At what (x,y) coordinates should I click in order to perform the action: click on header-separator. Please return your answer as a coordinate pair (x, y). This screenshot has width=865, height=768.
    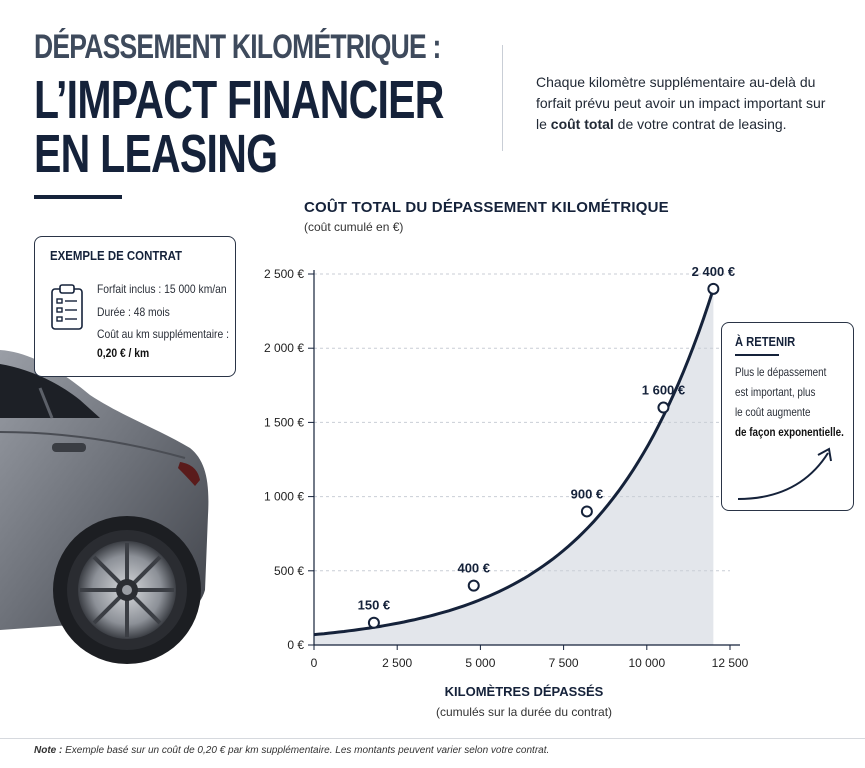
    Looking at the image, I should click on (502, 98).